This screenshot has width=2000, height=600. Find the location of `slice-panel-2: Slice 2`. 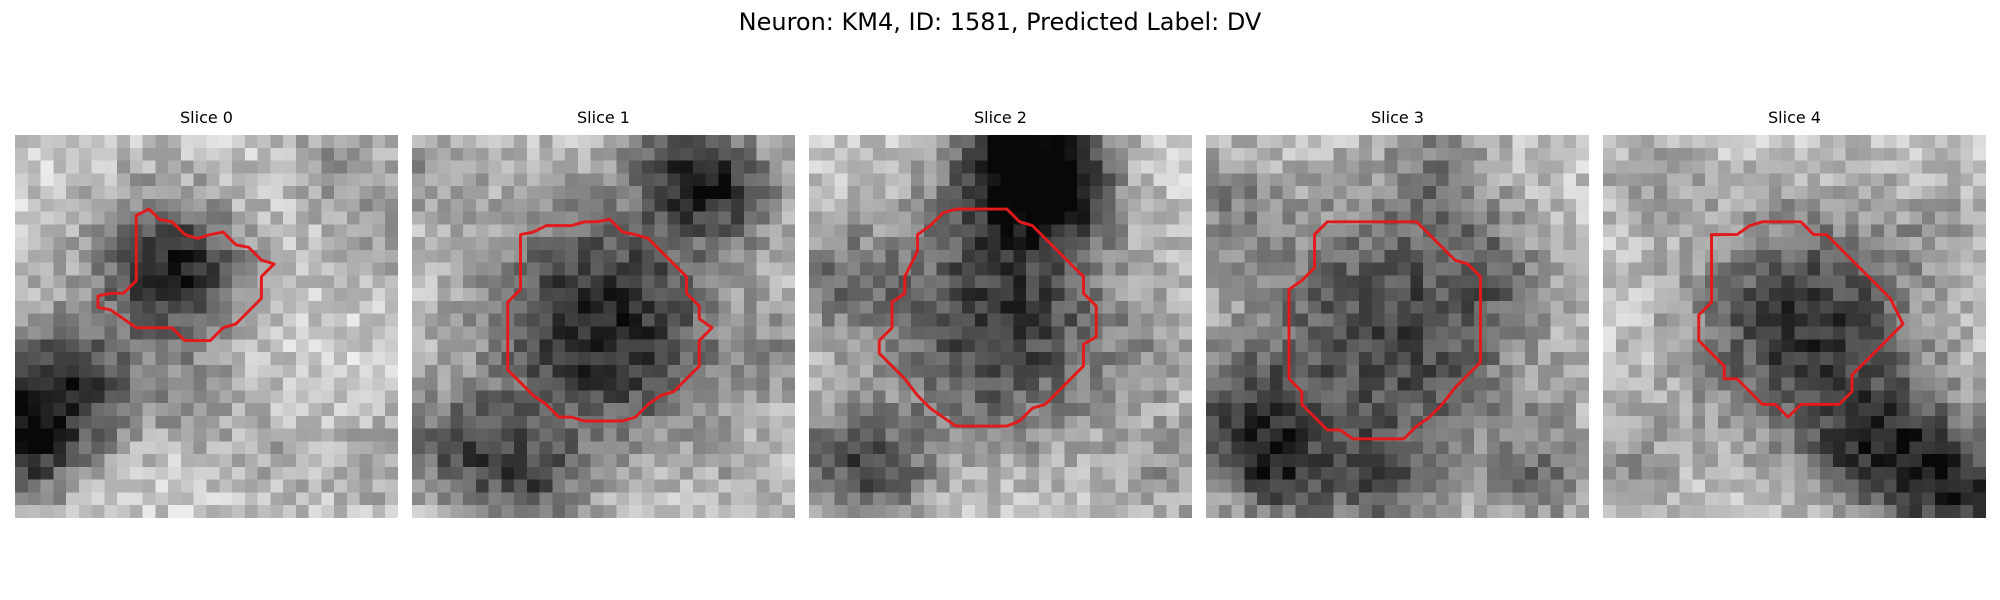

slice-panel-2: Slice 2 is located at coordinates (1000, 313).